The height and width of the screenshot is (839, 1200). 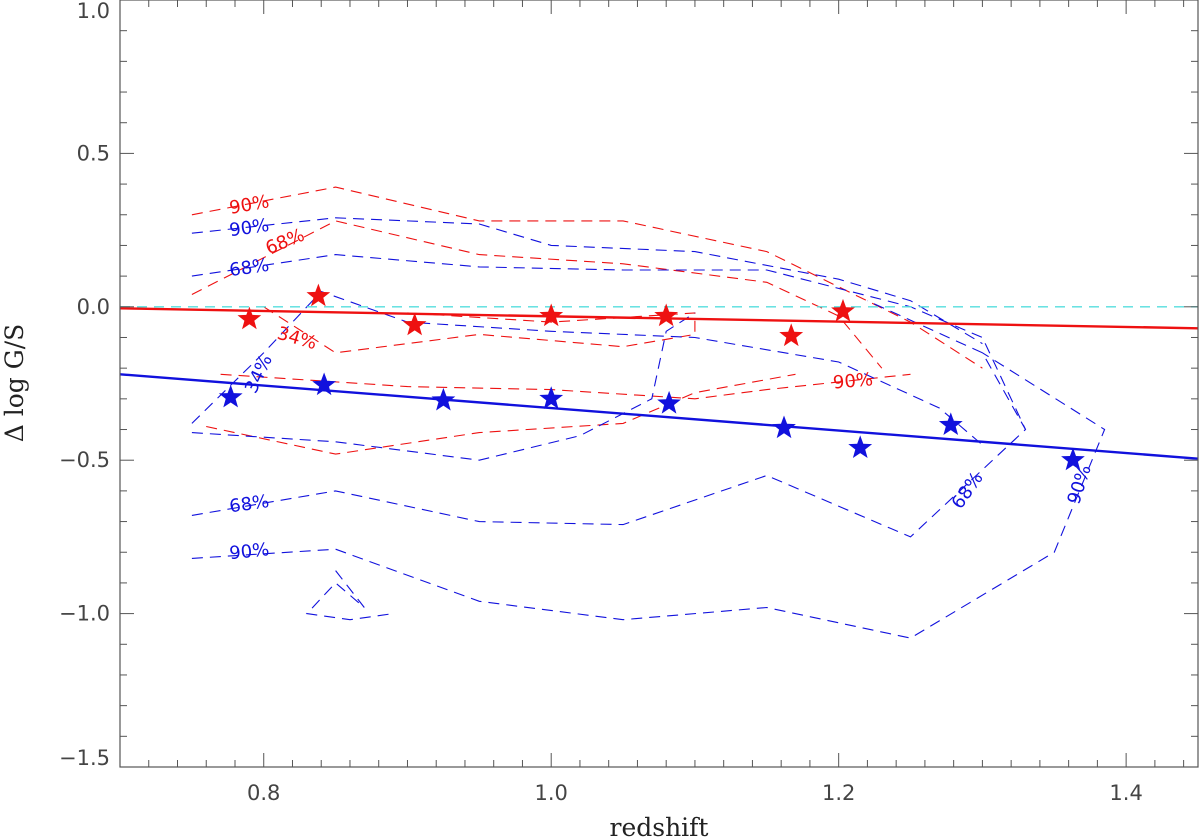 I want to click on y-tick-label: 0.0, so click(x=93, y=307).